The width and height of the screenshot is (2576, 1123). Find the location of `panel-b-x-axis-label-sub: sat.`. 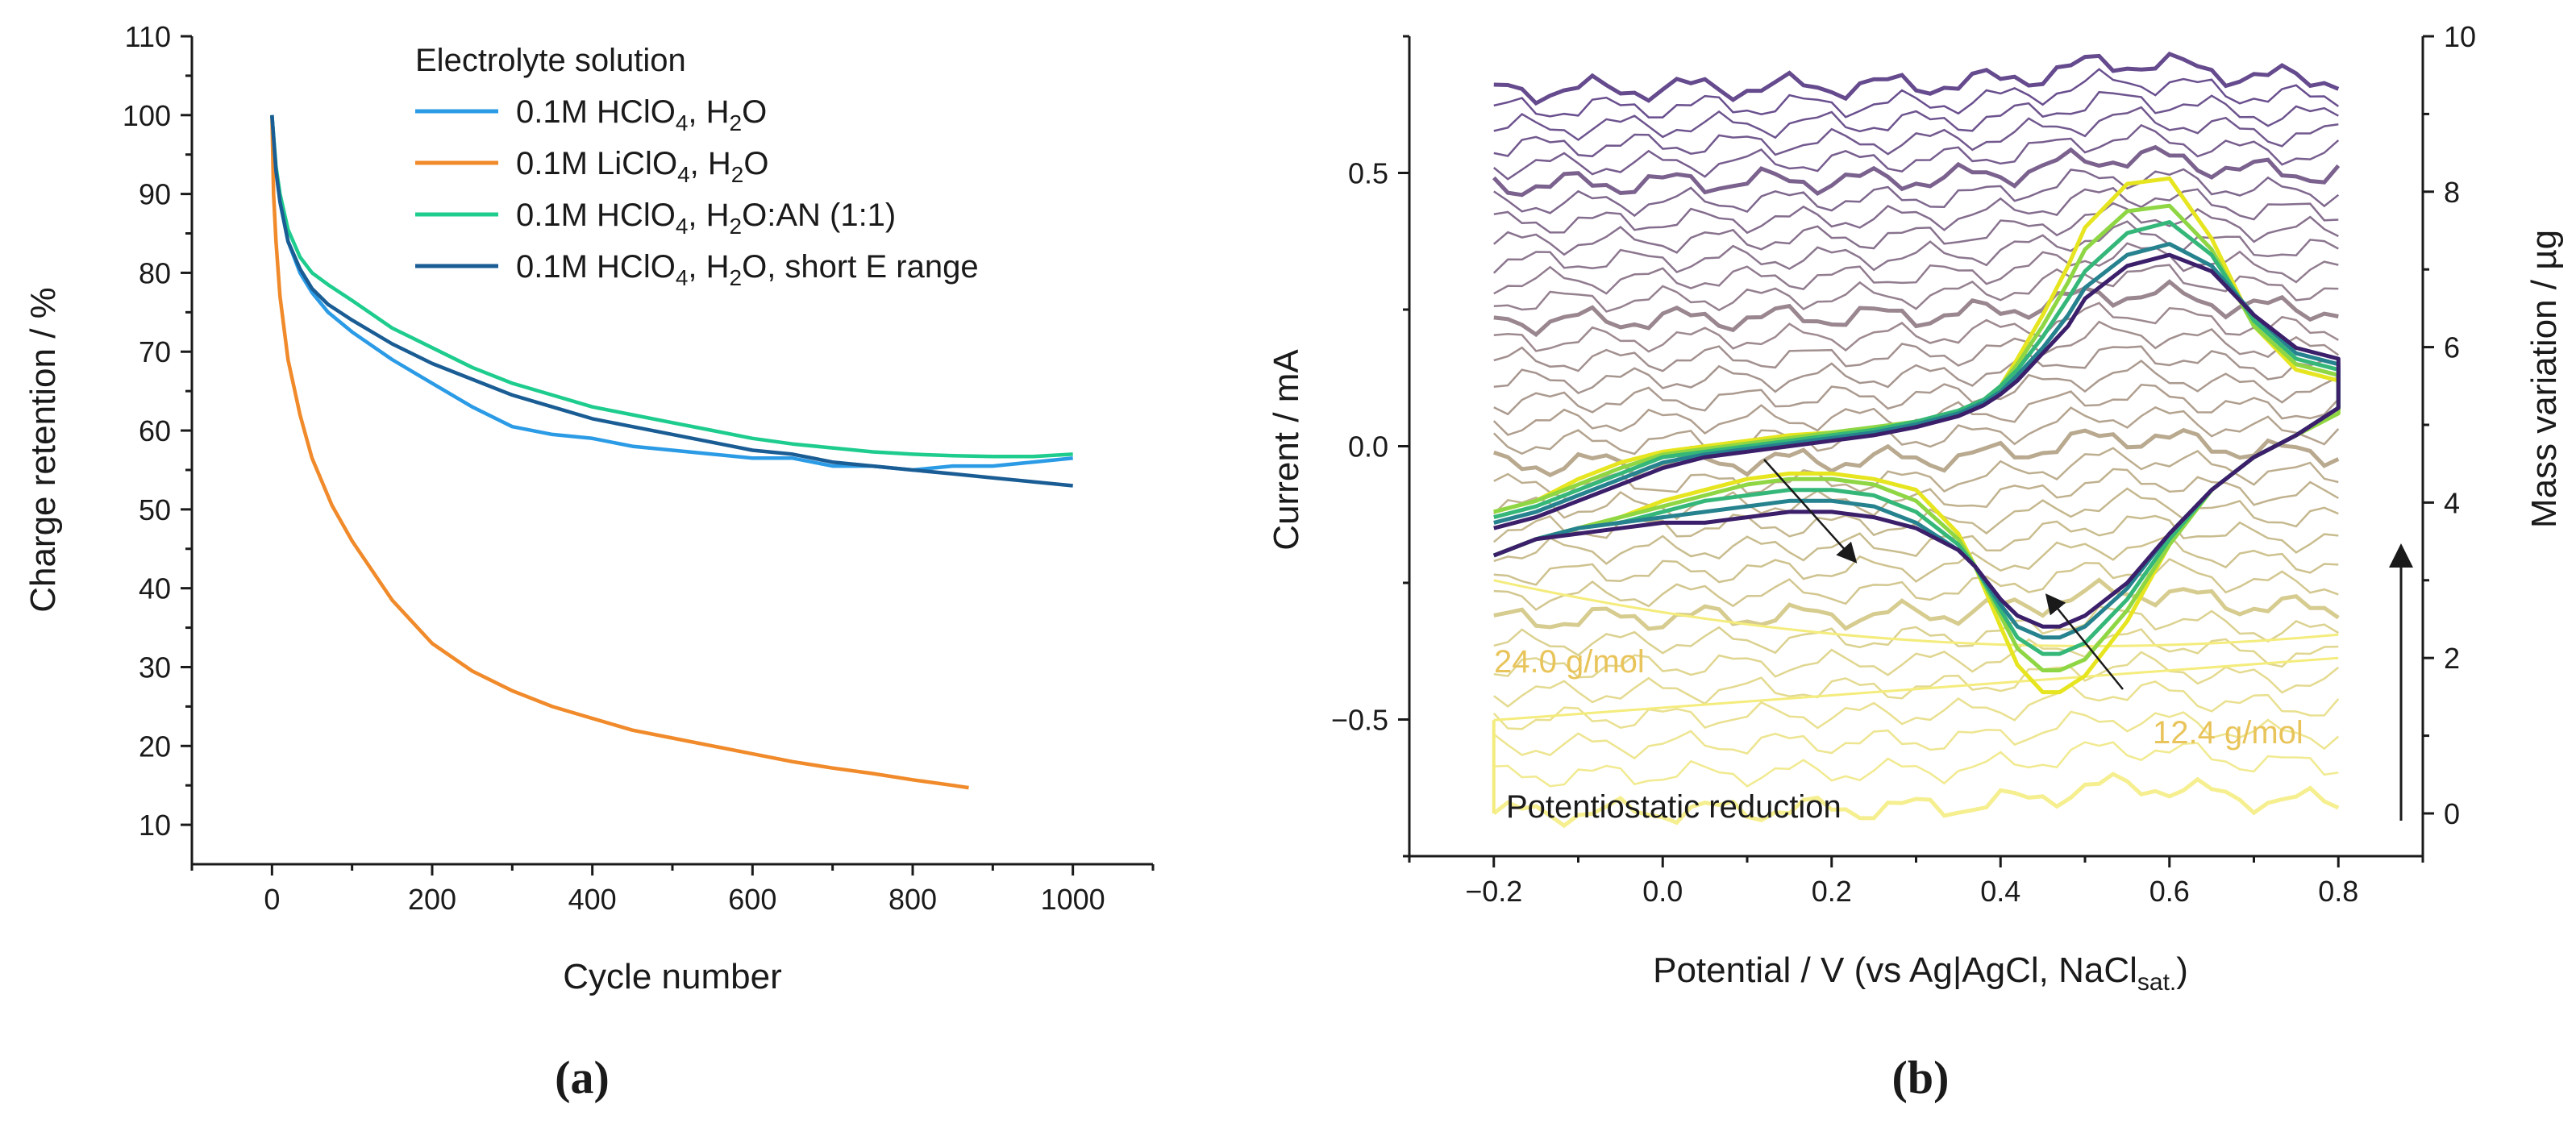

panel-b-x-axis-label-sub: sat. is located at coordinates (2156, 983).